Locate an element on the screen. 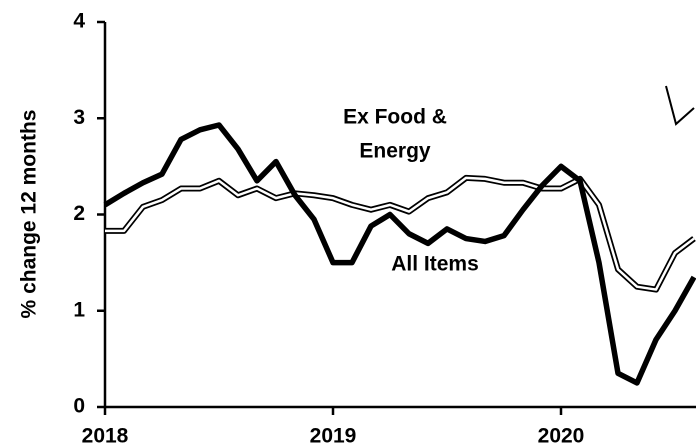 This screenshot has height=448, width=696. annotation: All Items is located at coordinates (435, 264).